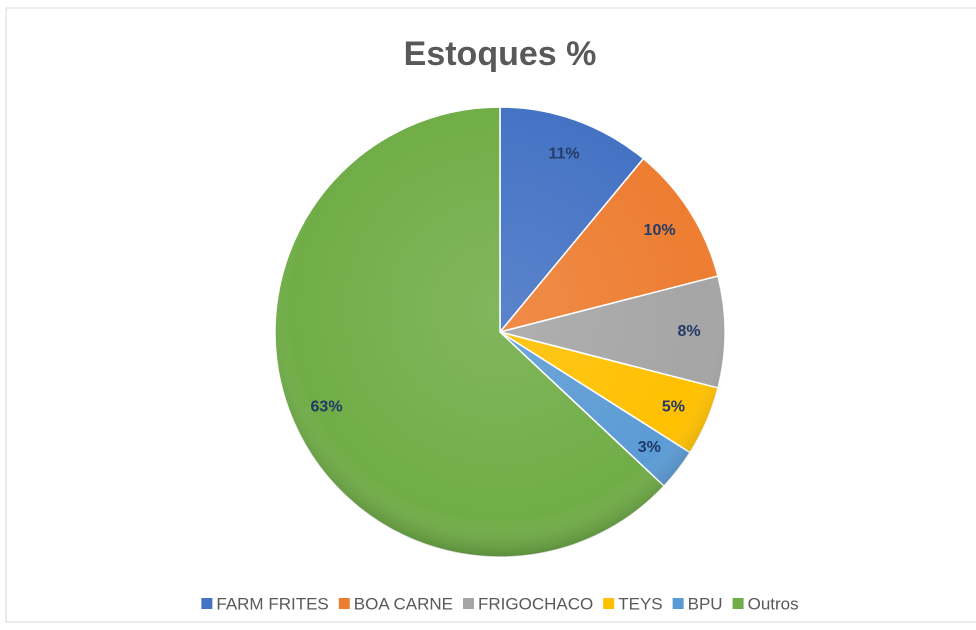 This screenshot has width=976, height=630. Describe the element at coordinates (563, 153) in the screenshot. I see `data-label: 11%` at that location.